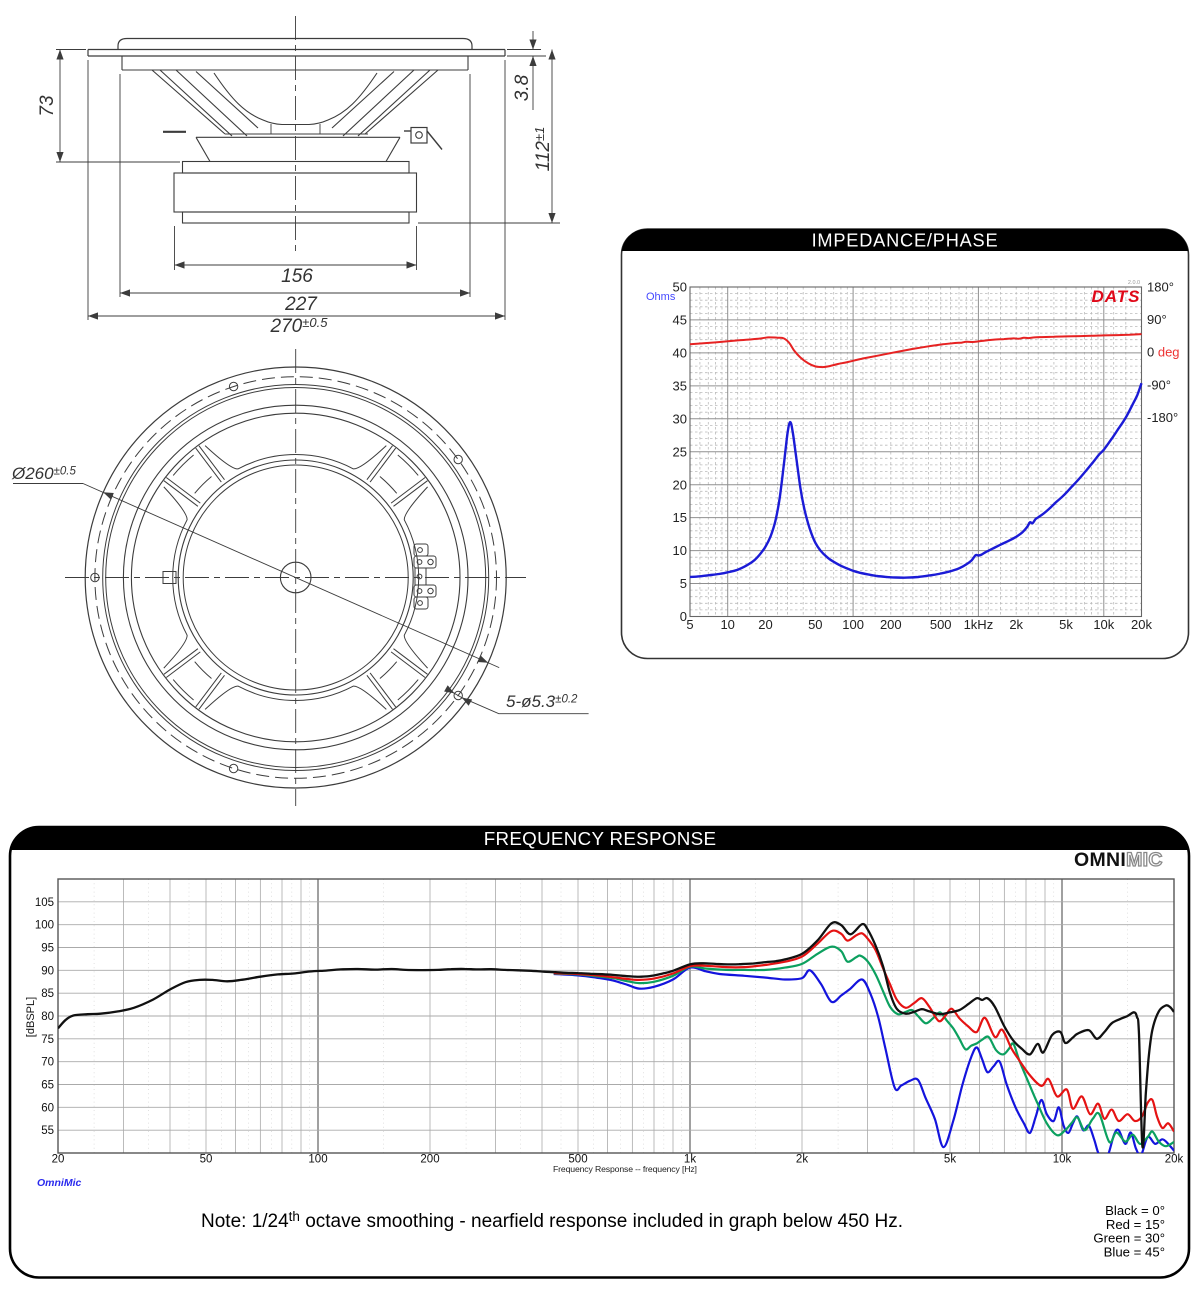 This screenshot has height=1300, width=1200. I want to click on svg-text: 180°, so click(1160, 287).